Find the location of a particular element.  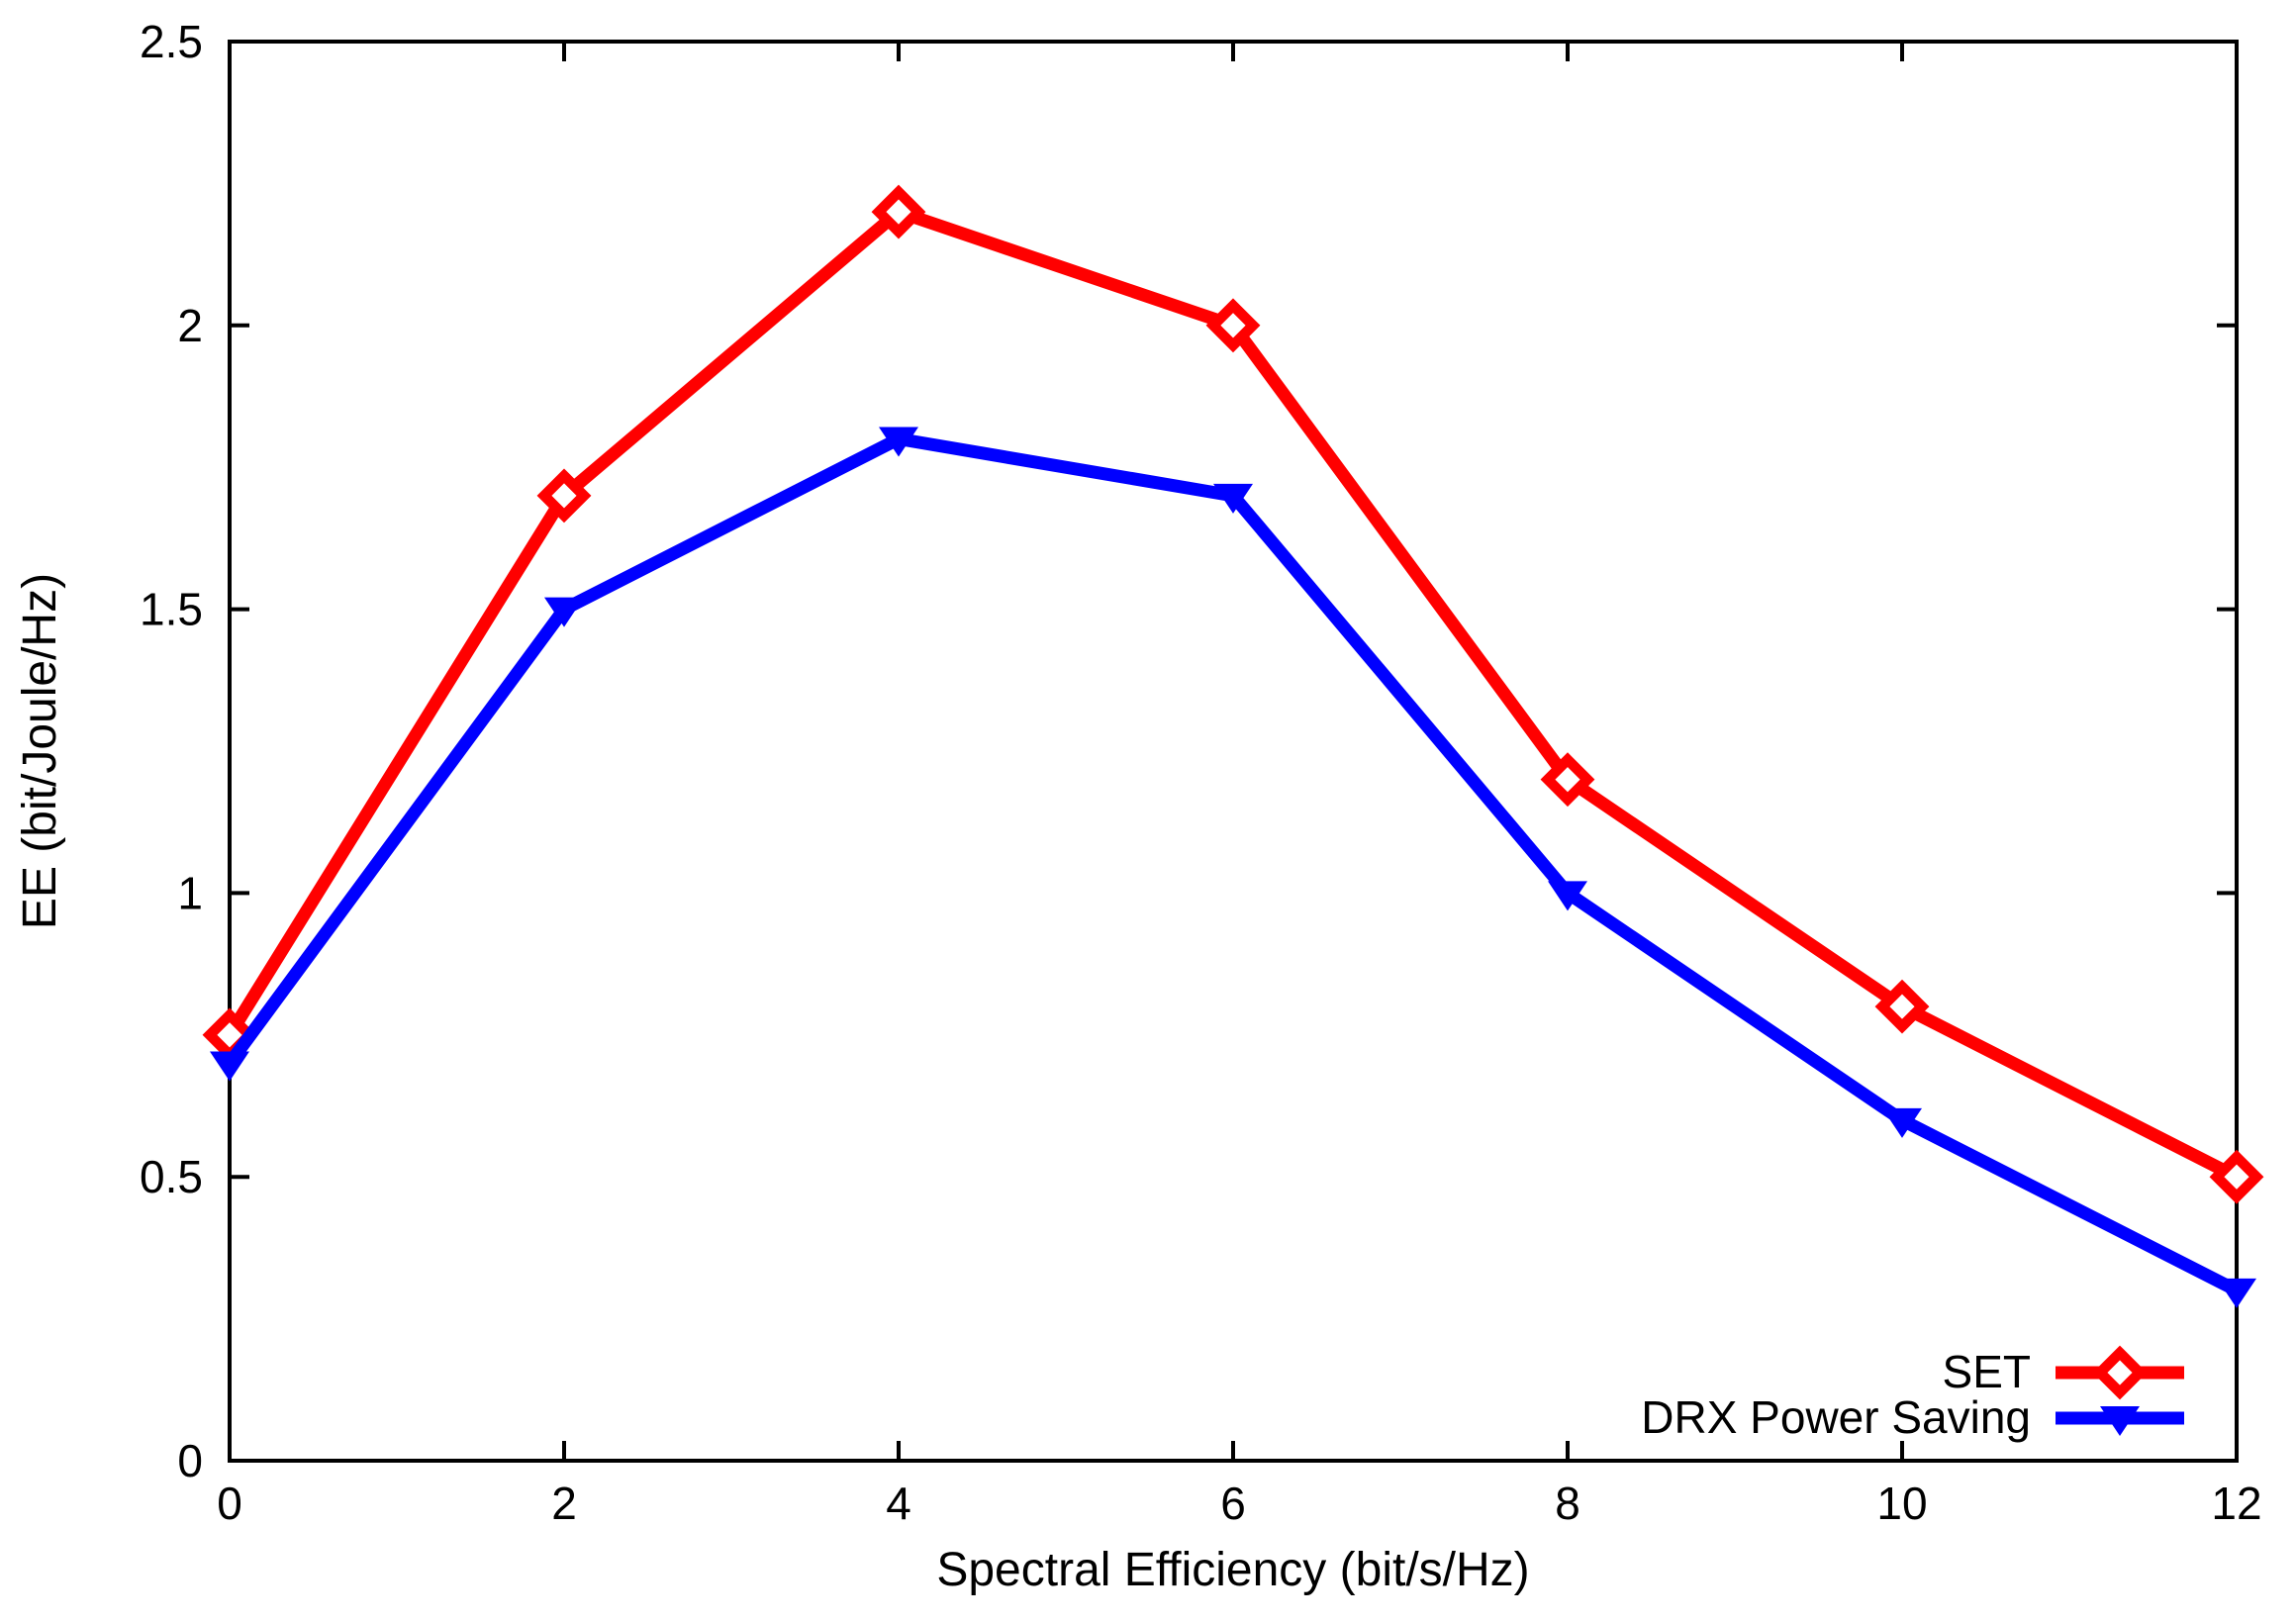

x-tick-label: 10 is located at coordinates (1901, 1503).